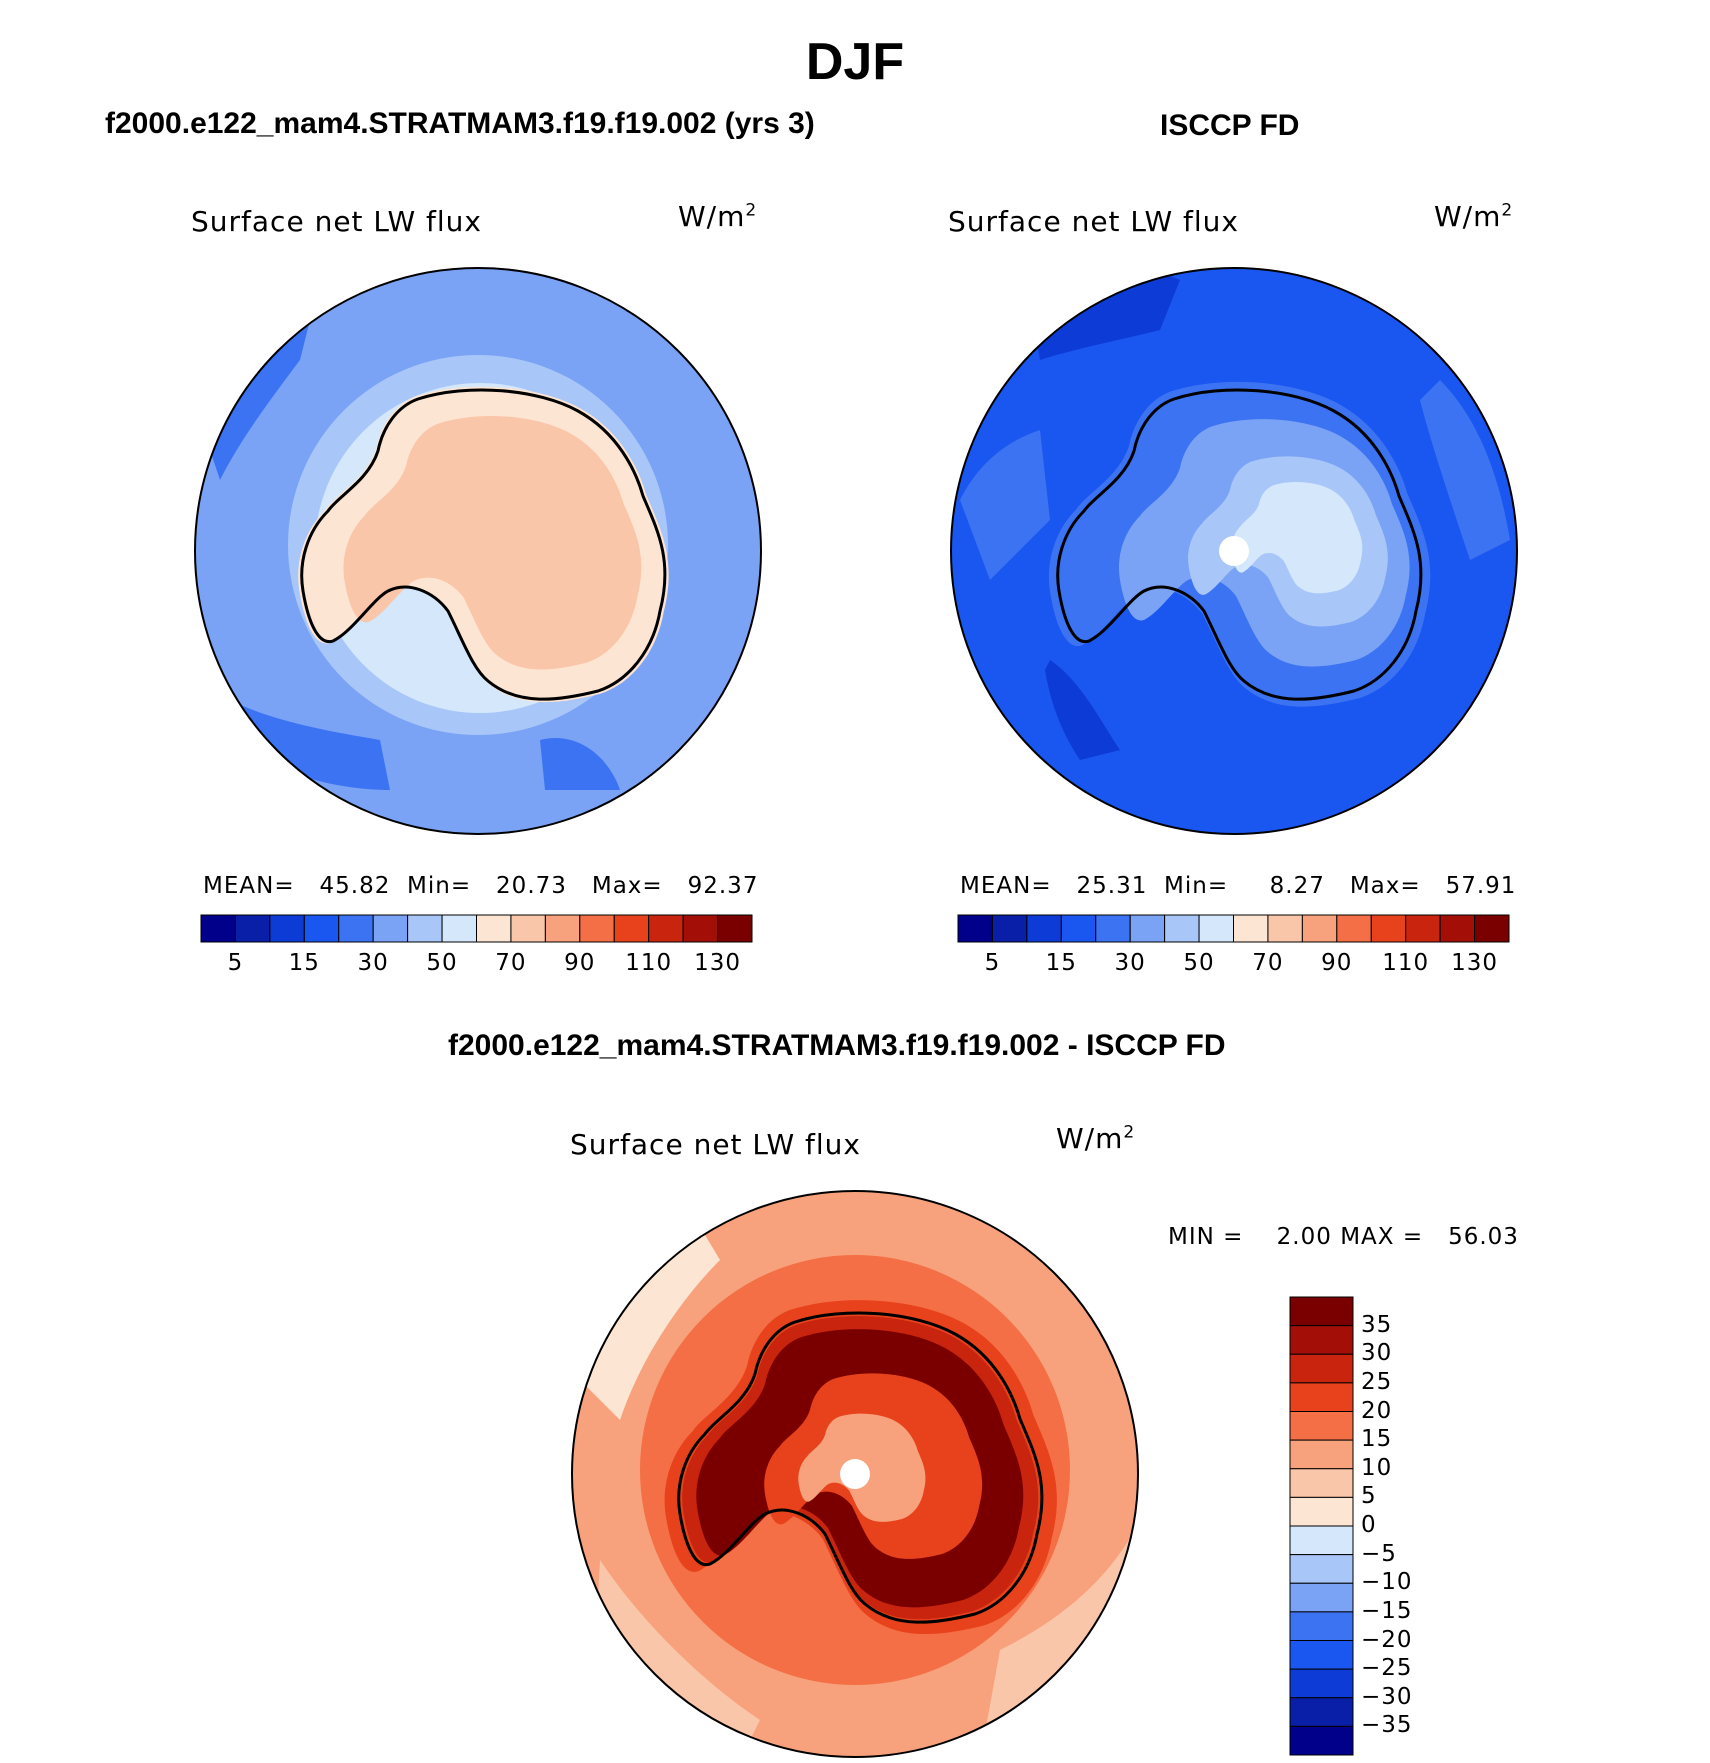  I want to click on right-panel-title: ISCCP FD, so click(1230, 125).